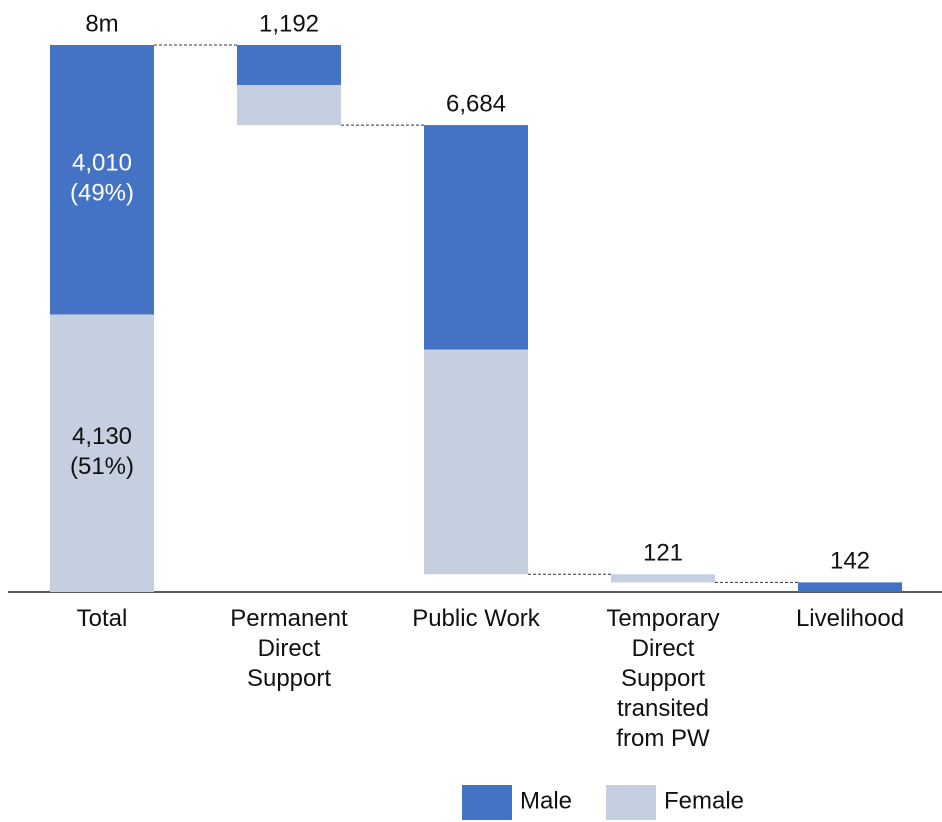  I want to click on legend-label: Male, so click(546, 800).